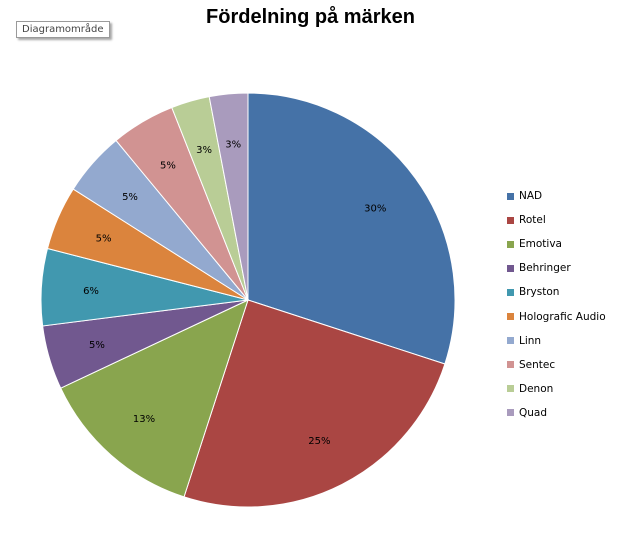  What do you see at coordinates (91, 291) in the screenshot?
I see `data-label-bryston: 6%` at bounding box center [91, 291].